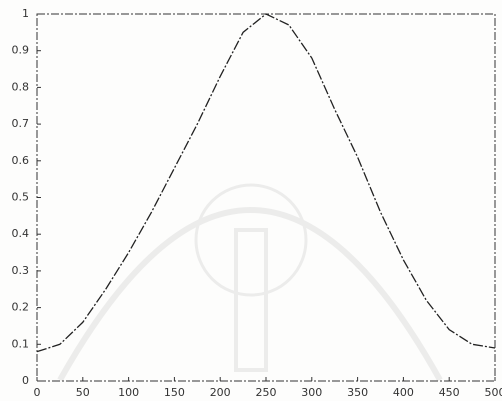 This screenshot has width=502, height=401. I want to click on y-tick-label: 0.3, so click(21, 270).